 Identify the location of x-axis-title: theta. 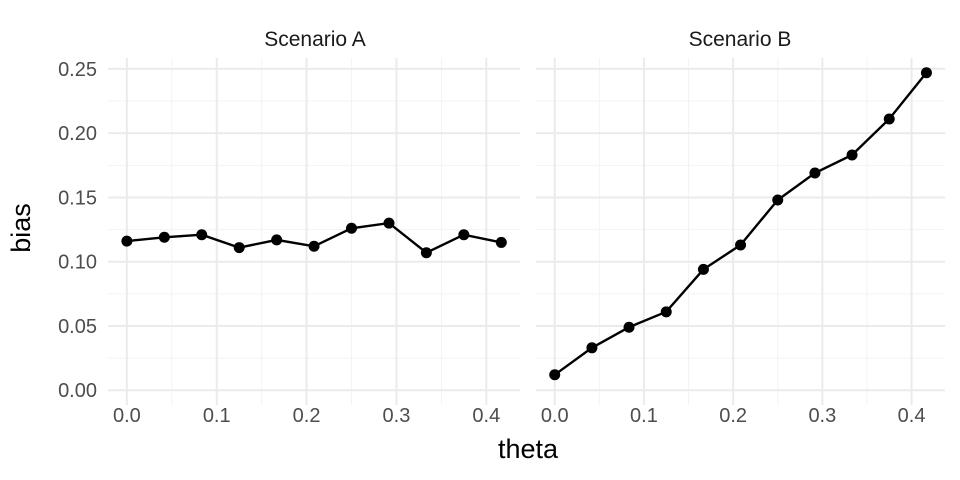
(528, 449).